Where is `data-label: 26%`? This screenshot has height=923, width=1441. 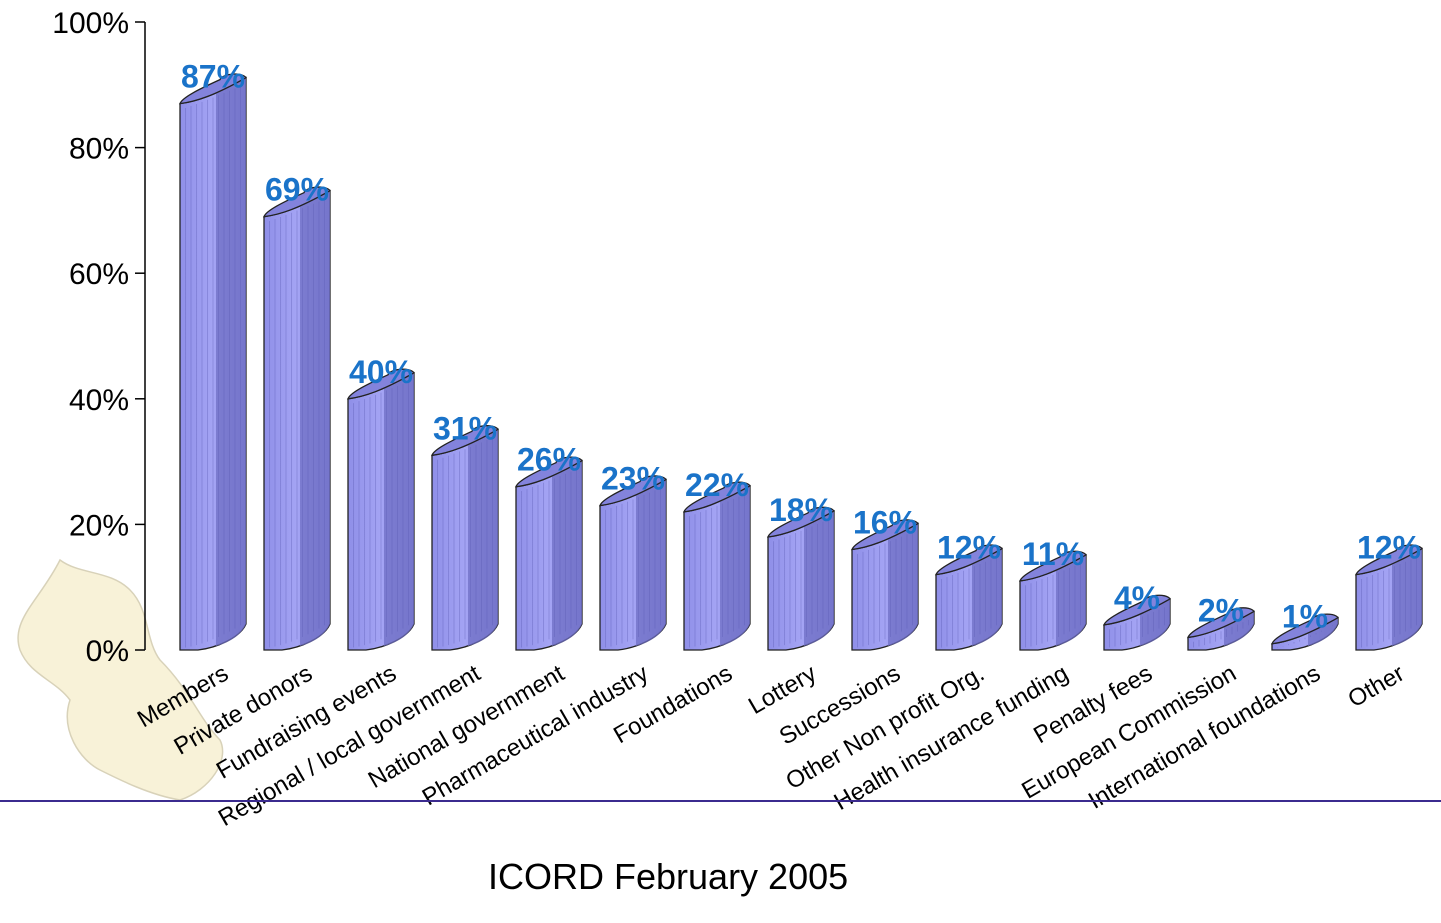 data-label: 26% is located at coordinates (549, 460).